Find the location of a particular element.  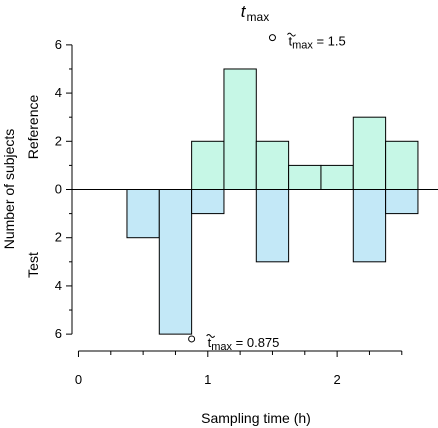

x-tick-label-1: 1 is located at coordinates (207, 379).